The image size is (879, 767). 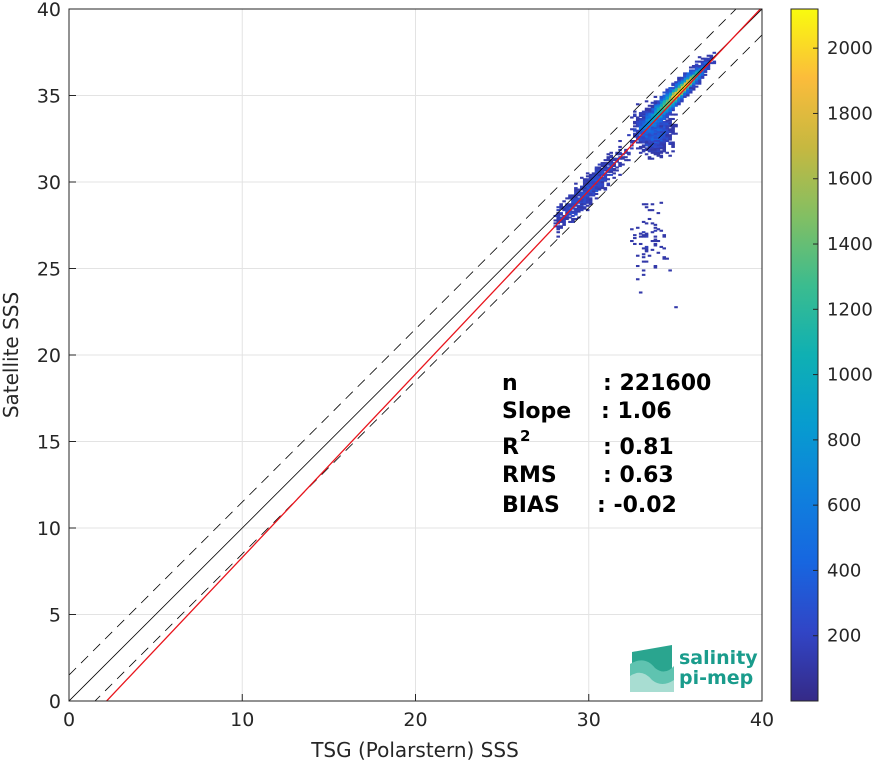 I want to click on y-axis-ticks: 0 5 10 15 20 25 30 35 40, so click(x=56, y=356).